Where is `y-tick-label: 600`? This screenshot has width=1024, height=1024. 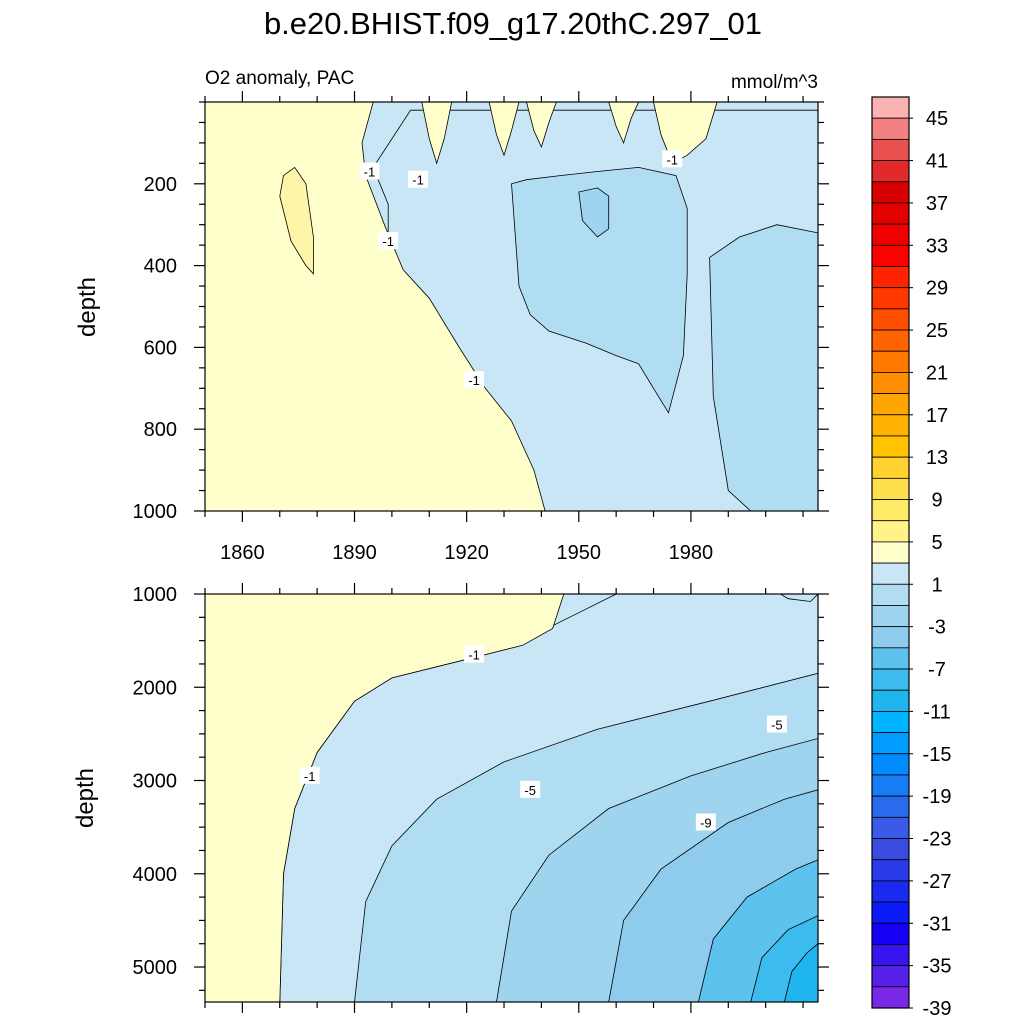 y-tick-label: 600 is located at coordinates (160, 348).